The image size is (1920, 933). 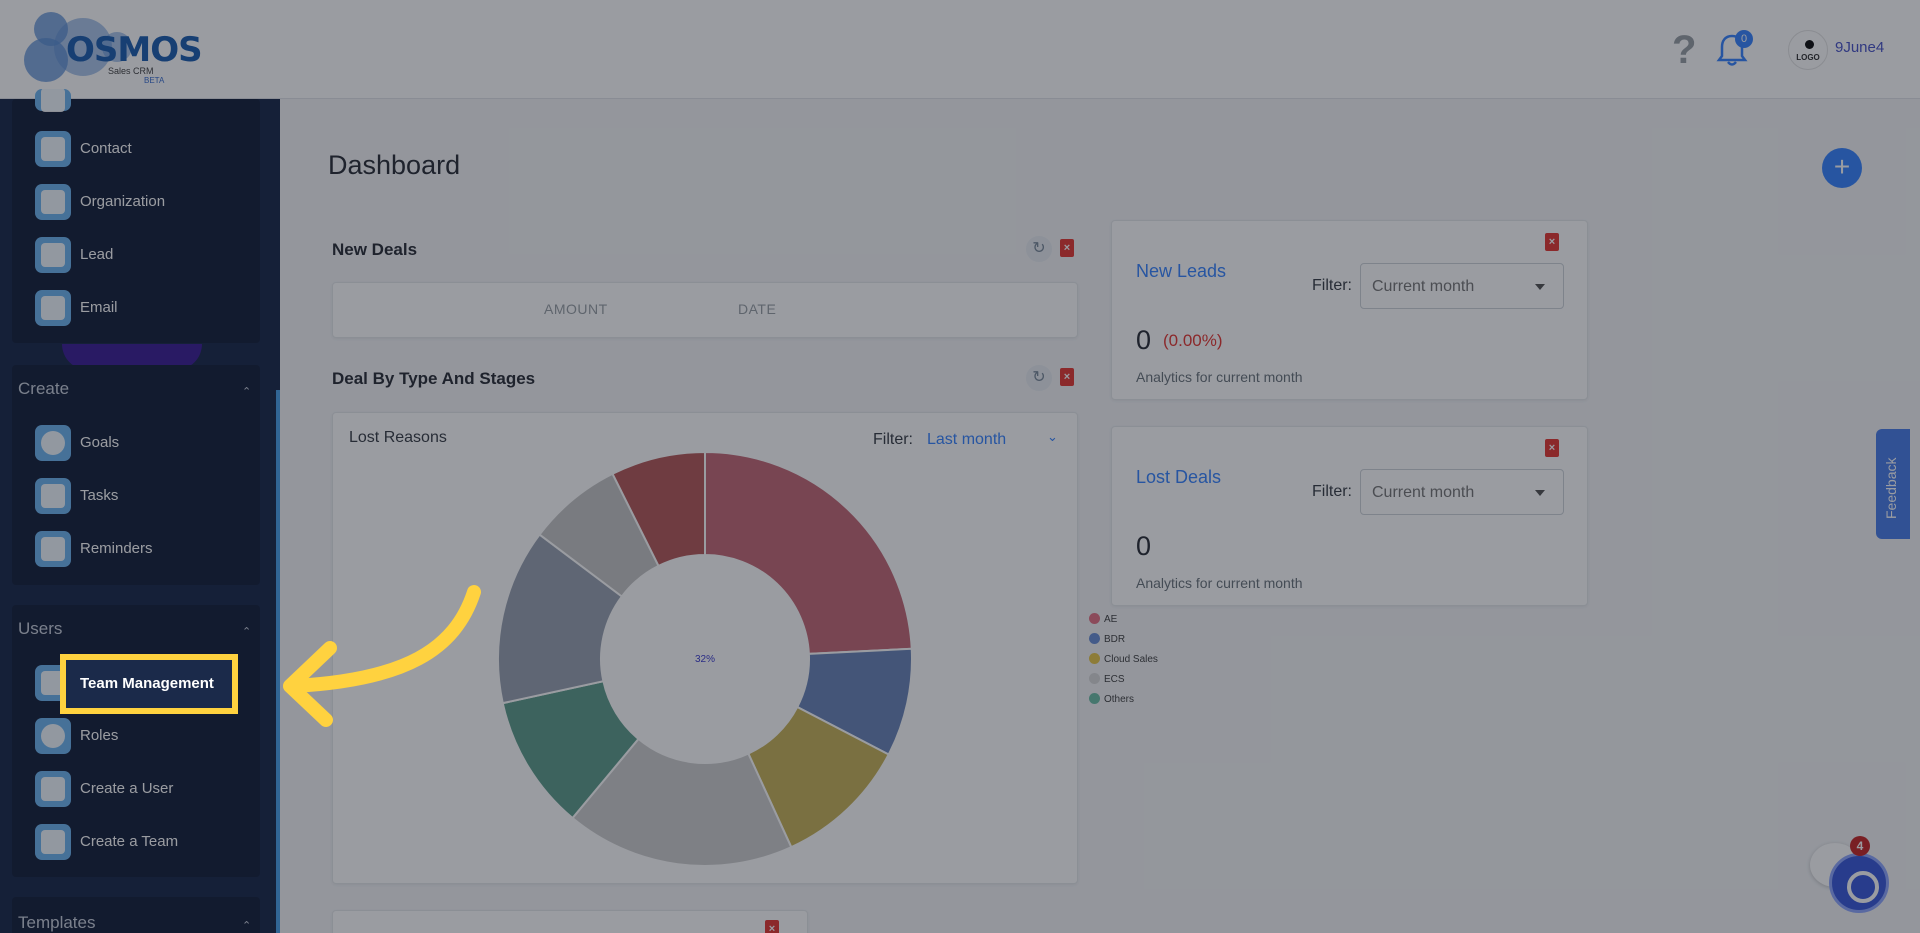 I want to click on roles-icon, so click(x=53, y=736).